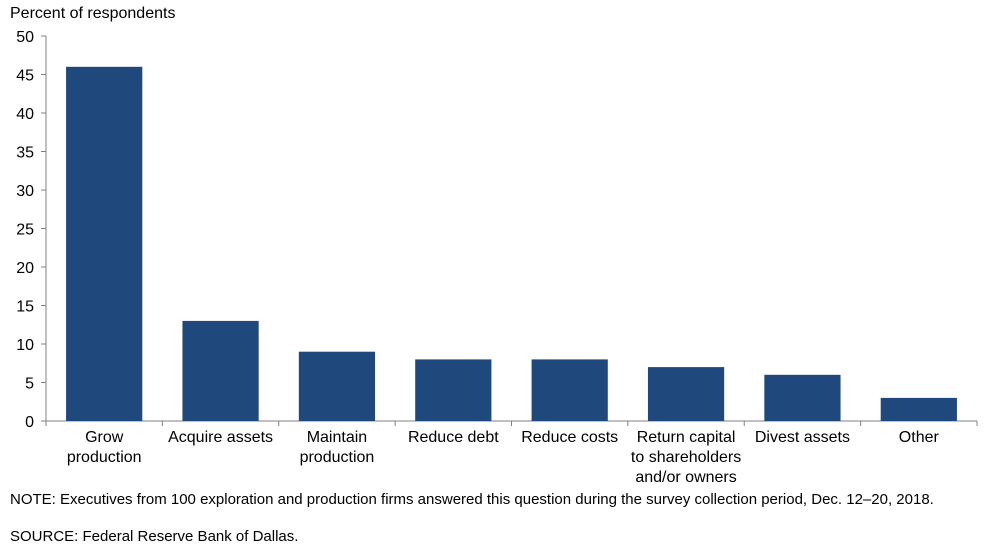 The width and height of the screenshot is (997, 554). Describe the element at coordinates (154, 536) in the screenshot. I see `source-text: SOURCE: Federal Reserve Bank of Dallas.` at that location.